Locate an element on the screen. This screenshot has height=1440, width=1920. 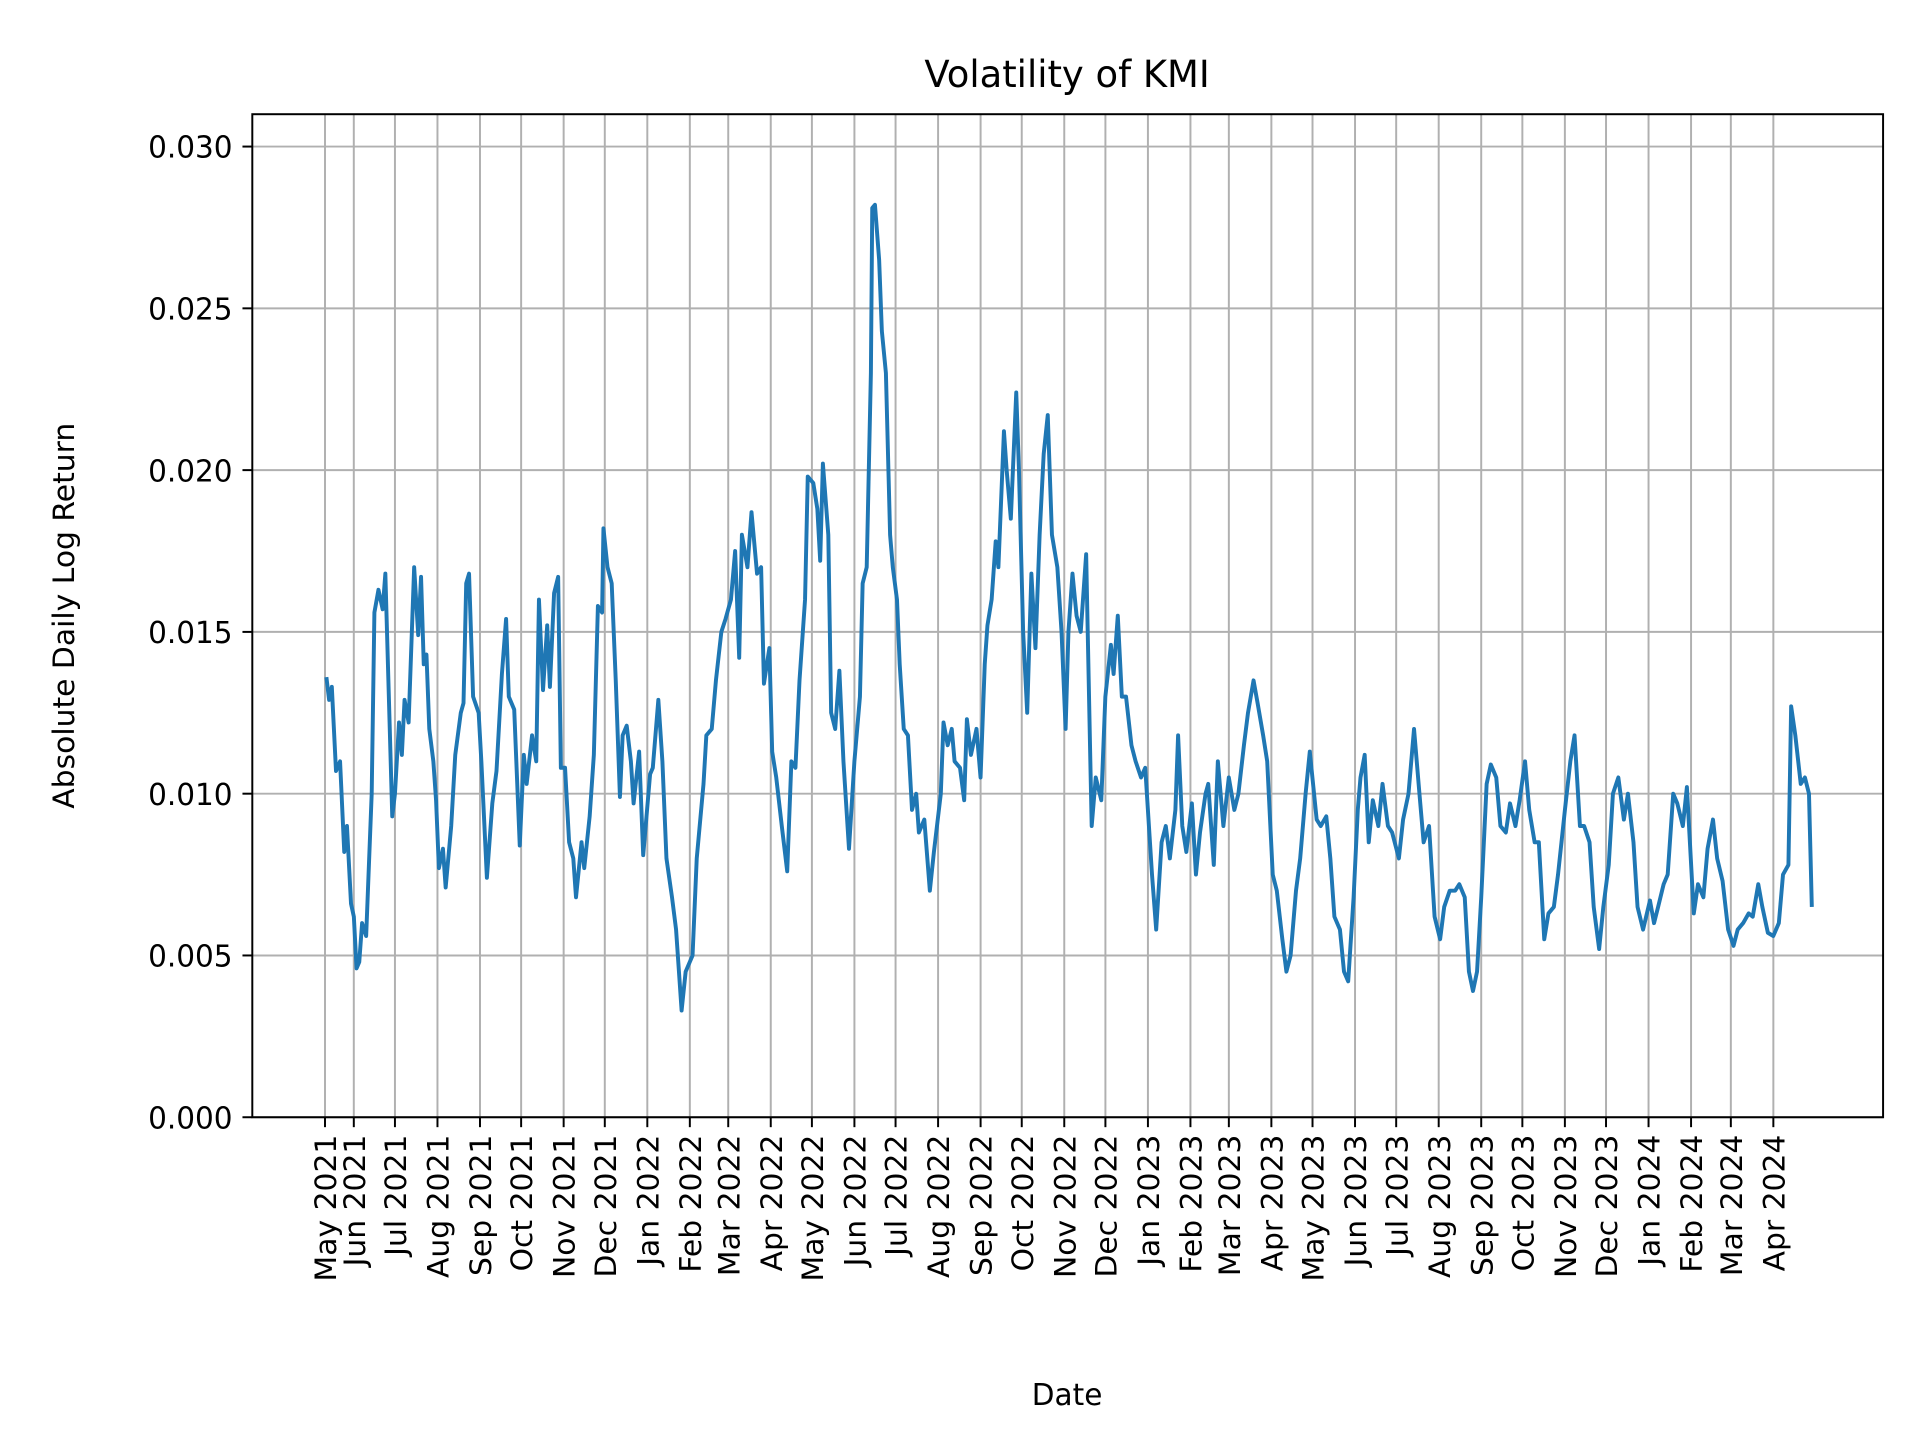
x-tick-label: Jul 2023 is located at coordinates (1396, 1196).